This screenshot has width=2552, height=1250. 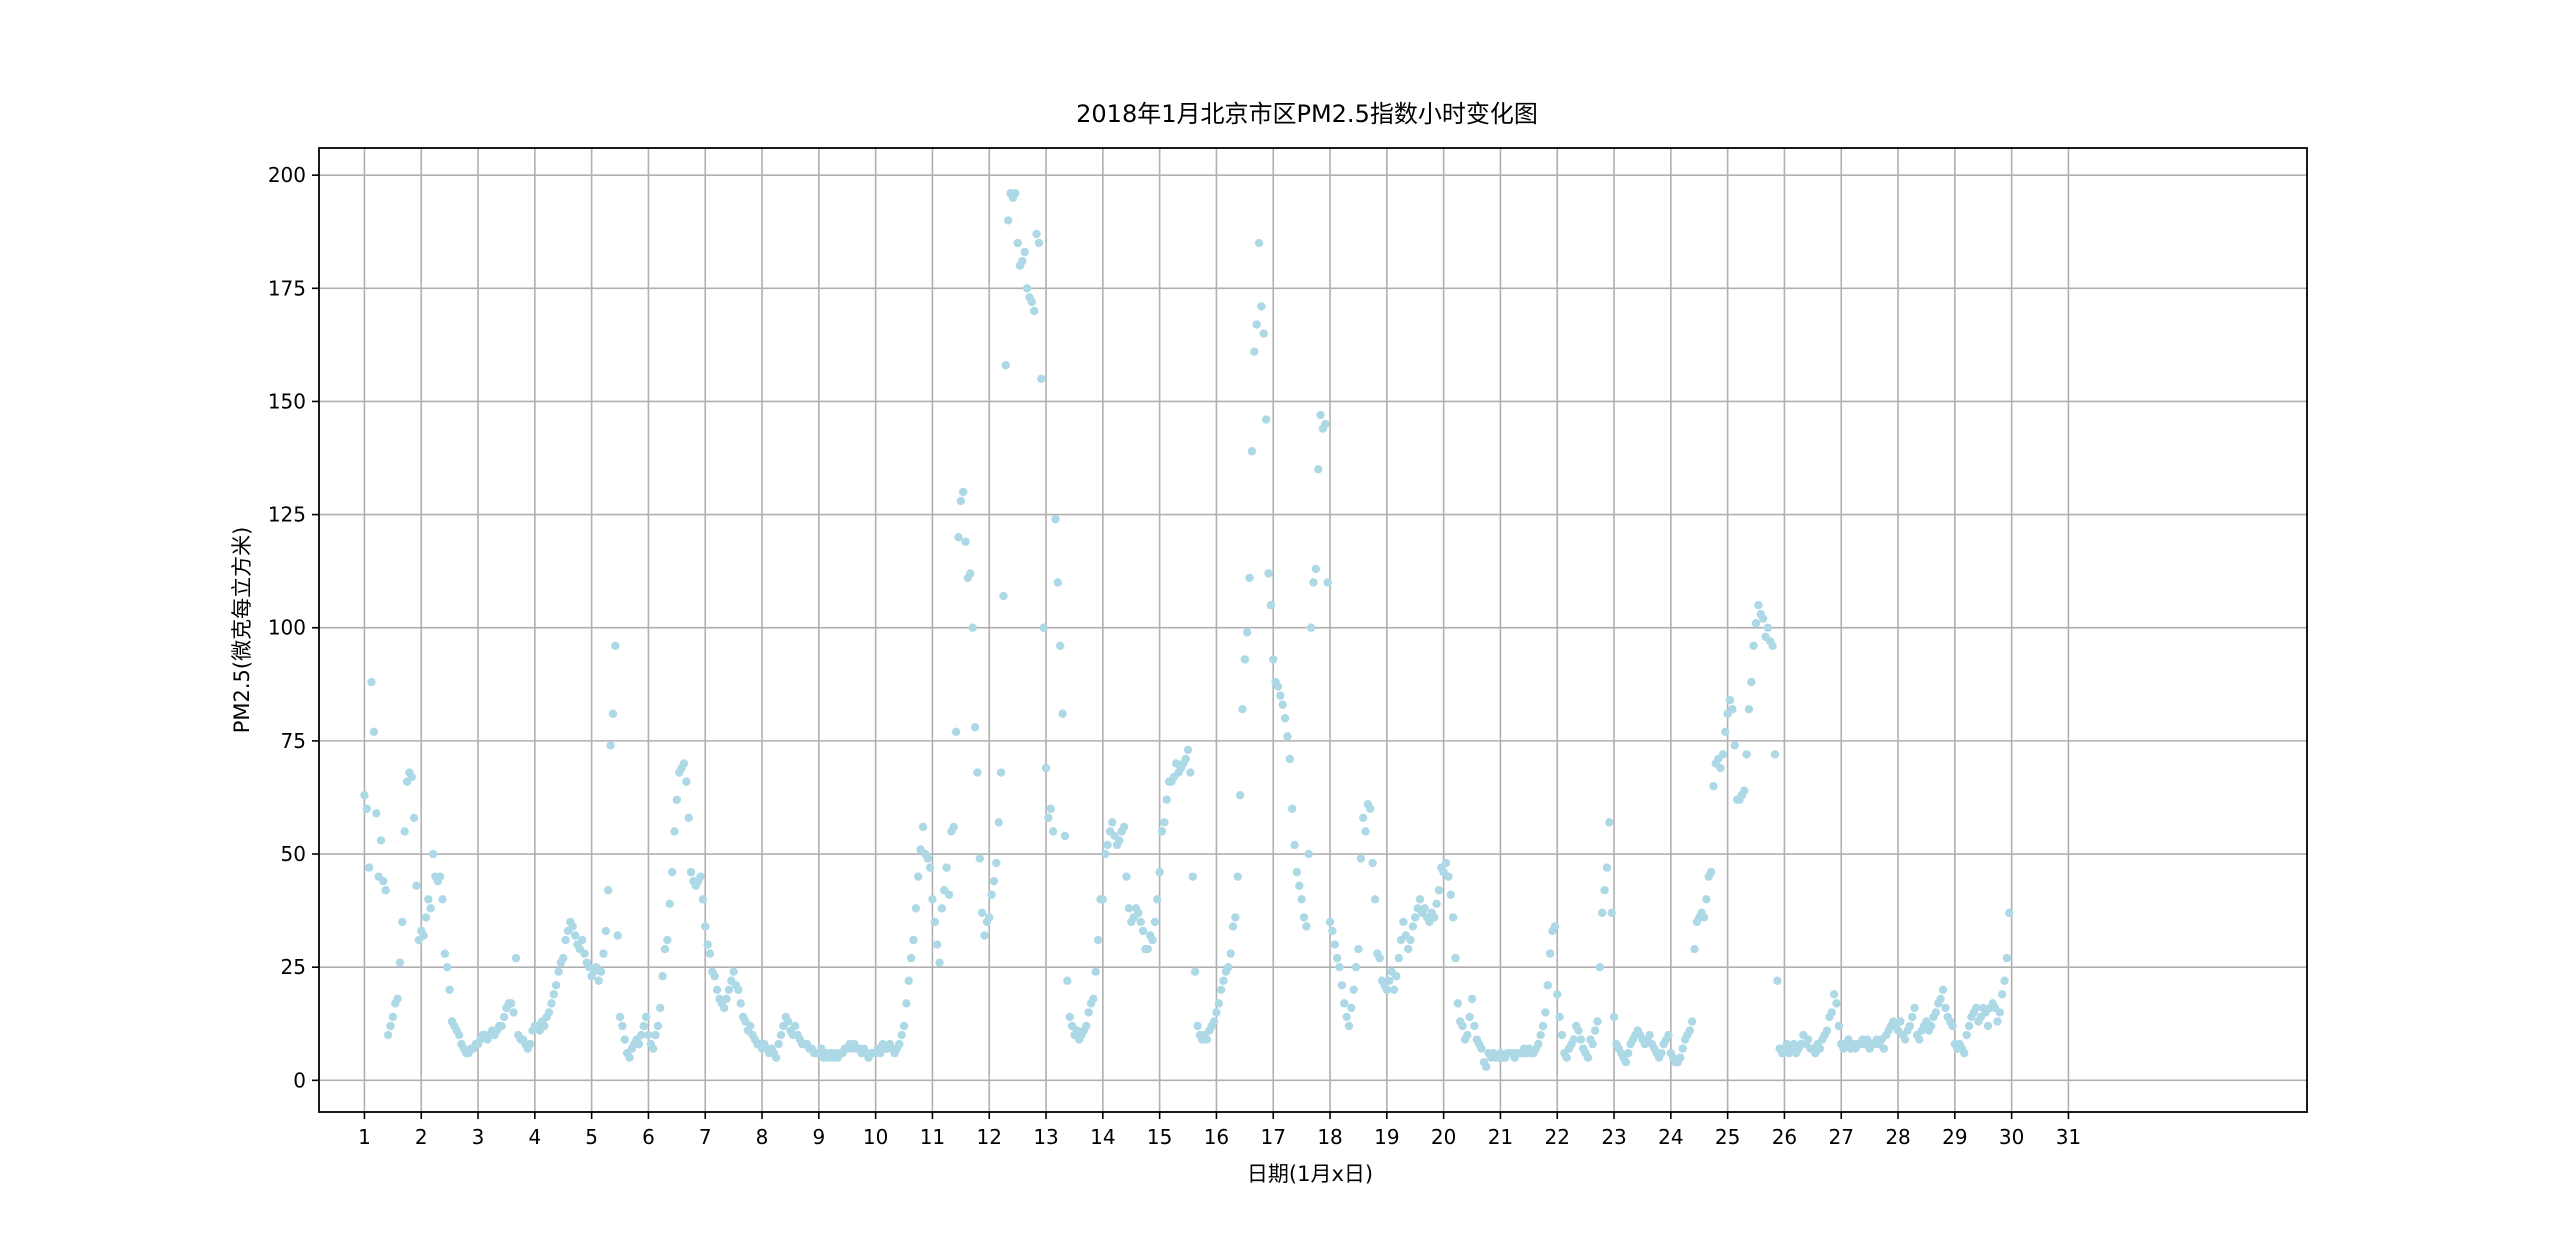 I want to click on x-tick-label: 28, so click(x=1897, y=1137).